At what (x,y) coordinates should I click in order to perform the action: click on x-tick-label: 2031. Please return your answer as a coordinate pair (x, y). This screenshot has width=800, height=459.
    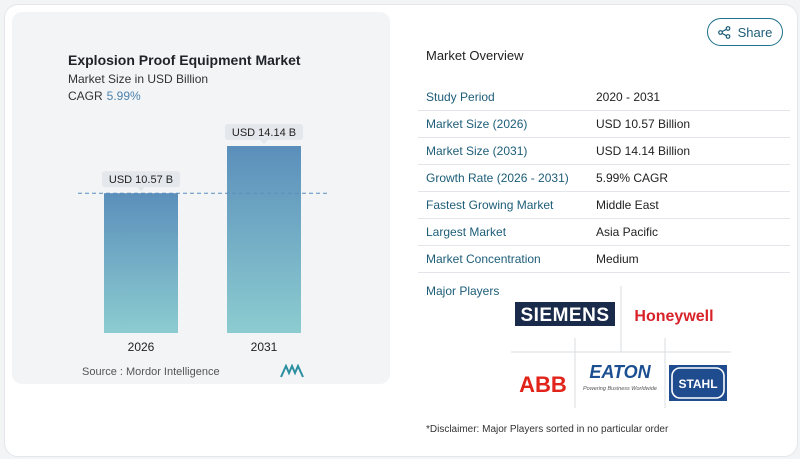
    Looking at the image, I should click on (264, 347).